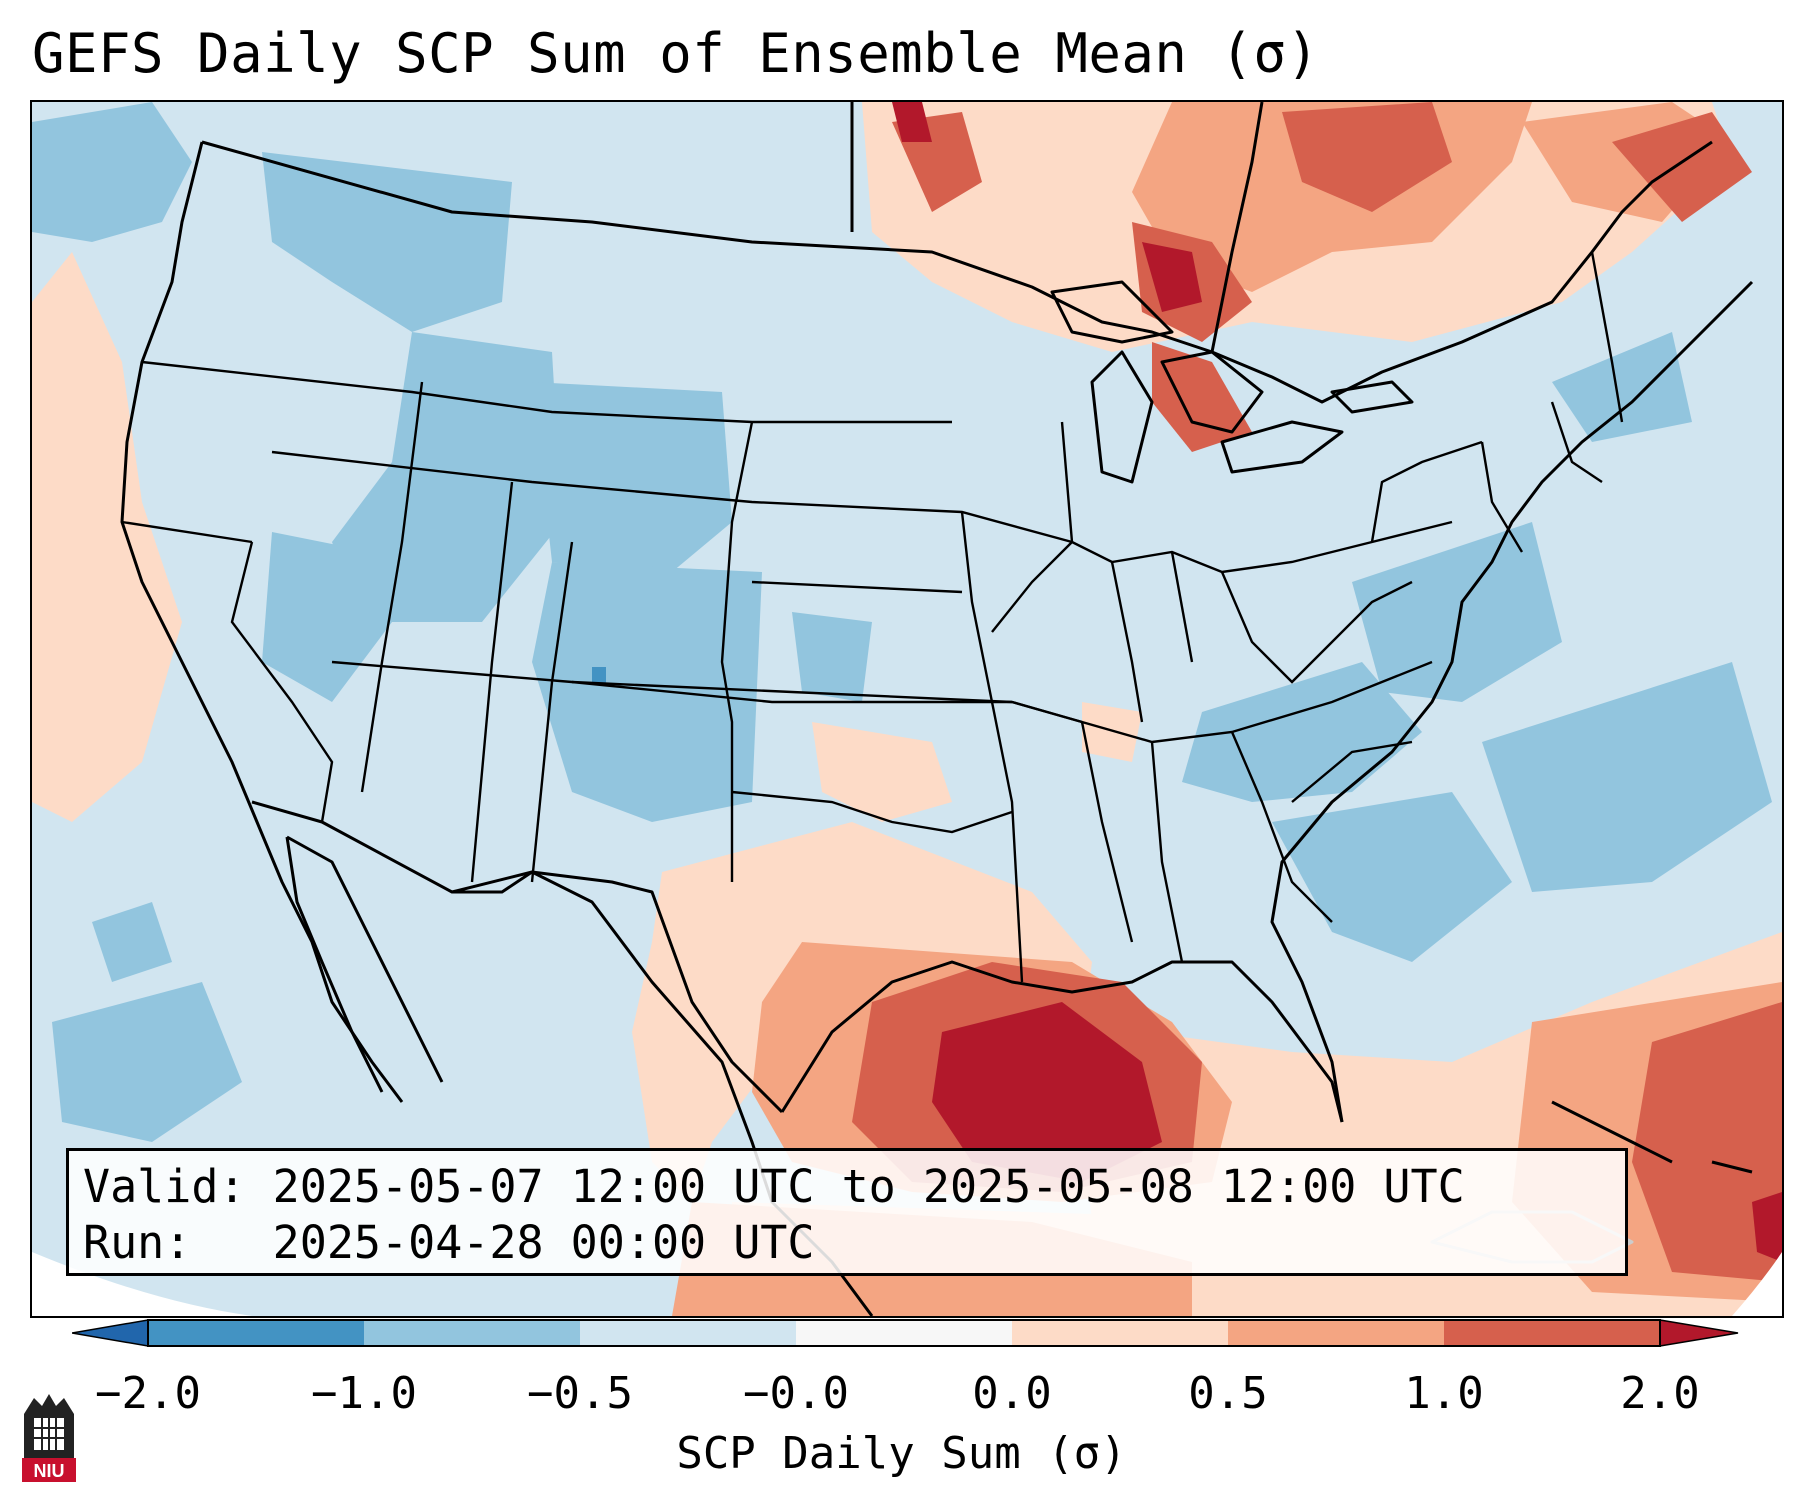 This screenshot has height=1506, width=1803. I want to click on map-edge-blank, so click(142, 1284).